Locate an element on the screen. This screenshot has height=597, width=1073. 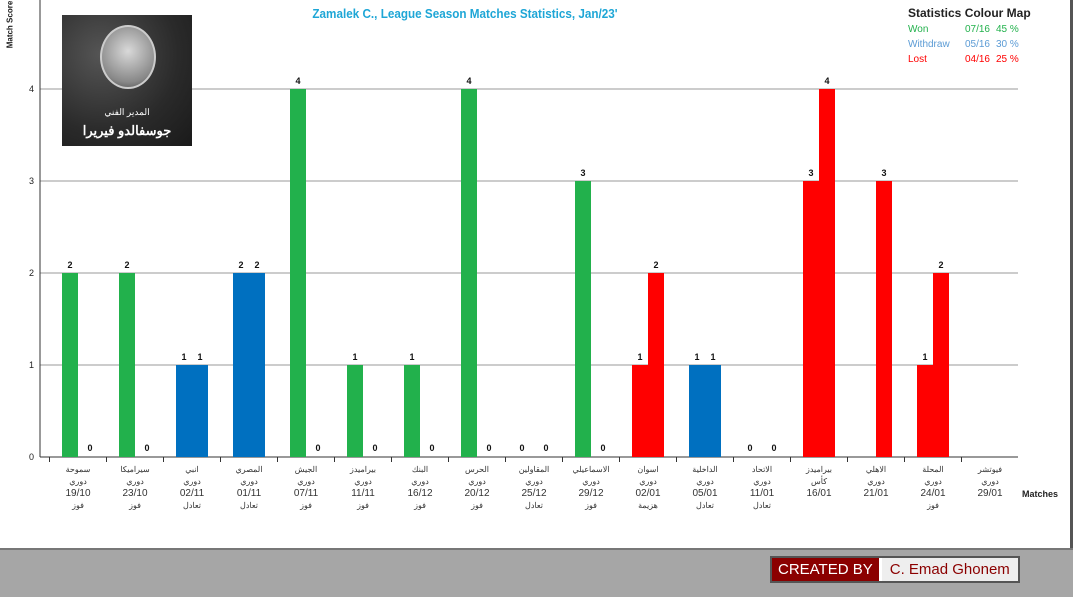
x-tick-label: سيراميكا is located at coordinates (135, 469).